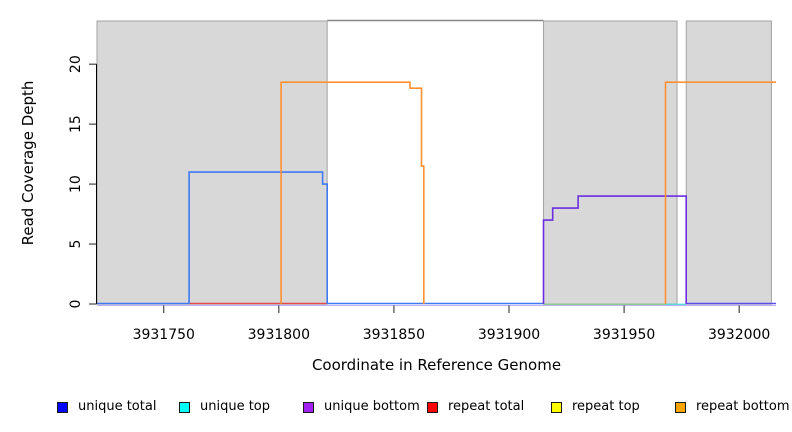  I want to click on legend-label: unique total, so click(117, 406).